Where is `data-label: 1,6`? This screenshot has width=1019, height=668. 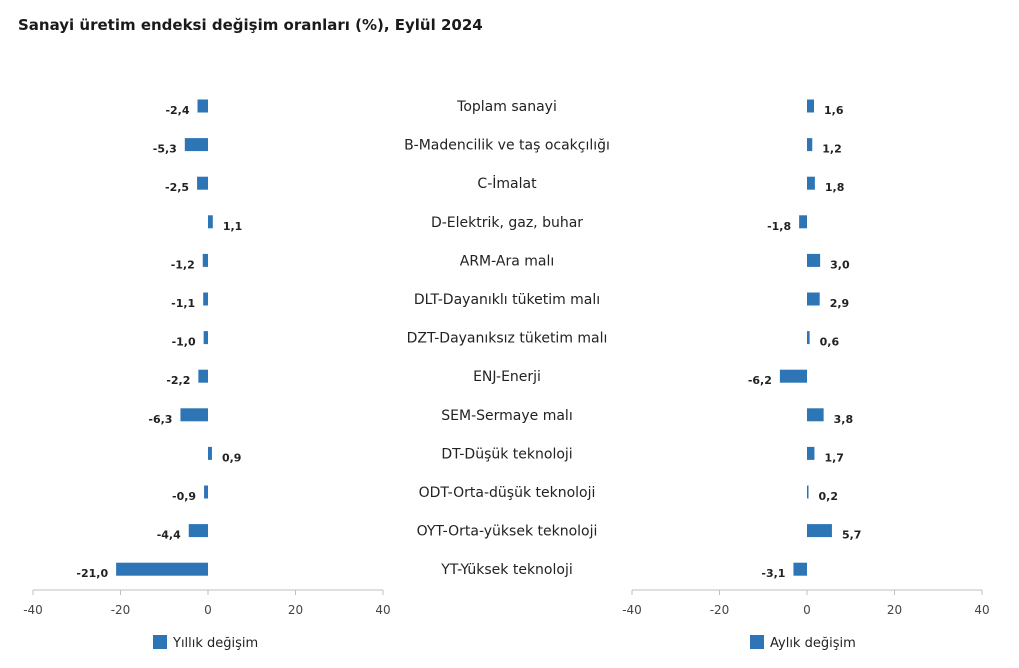
data-label: 1,6 is located at coordinates (834, 110).